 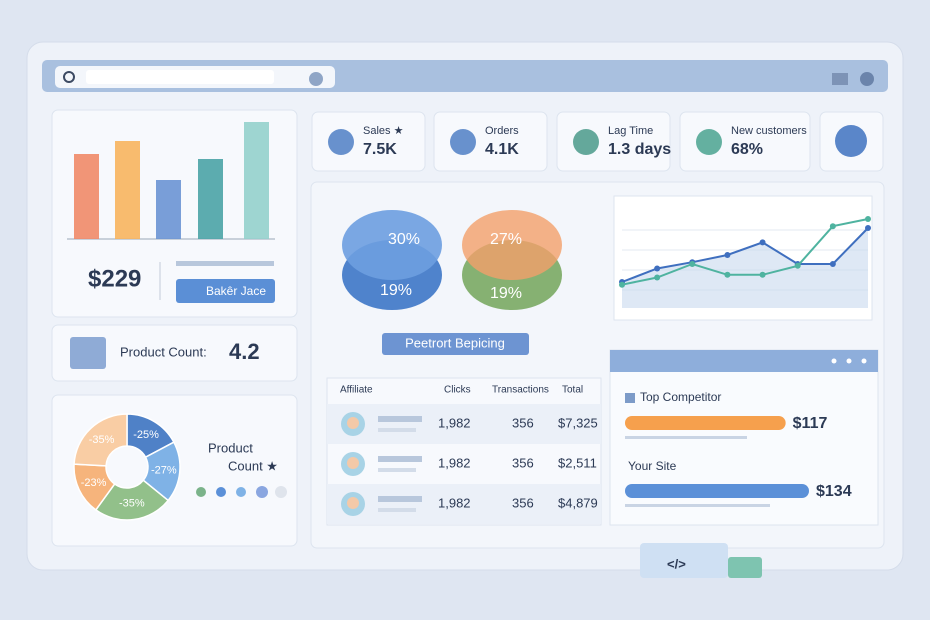 I want to click on grid-icon, so click(x=840, y=79).